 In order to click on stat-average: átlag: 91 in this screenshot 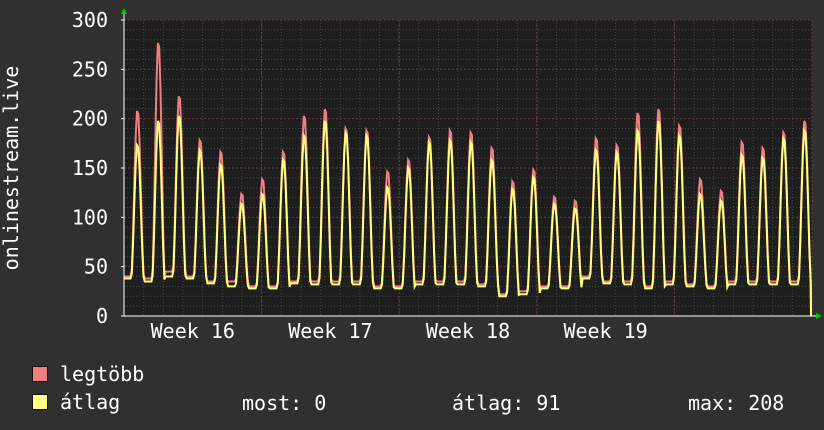, I will do `click(506, 403)`.